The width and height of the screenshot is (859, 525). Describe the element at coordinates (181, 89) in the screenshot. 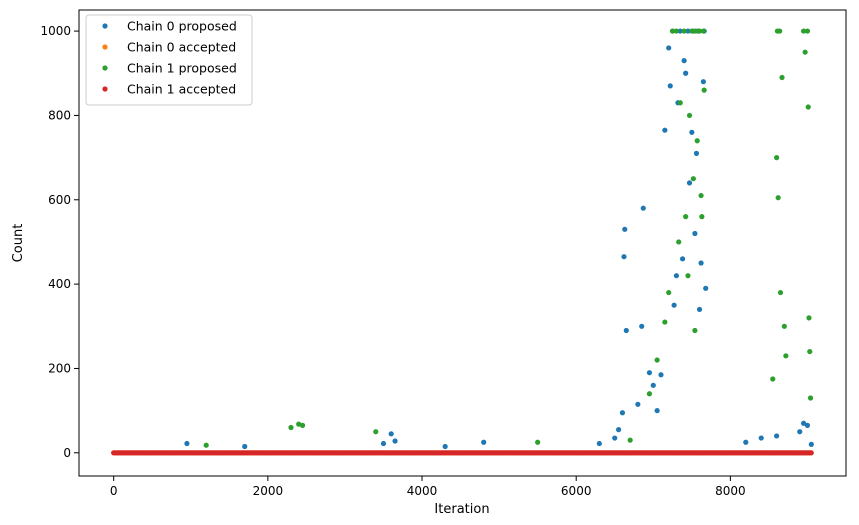

I see `legend-label: Chain 1 accepted` at that location.